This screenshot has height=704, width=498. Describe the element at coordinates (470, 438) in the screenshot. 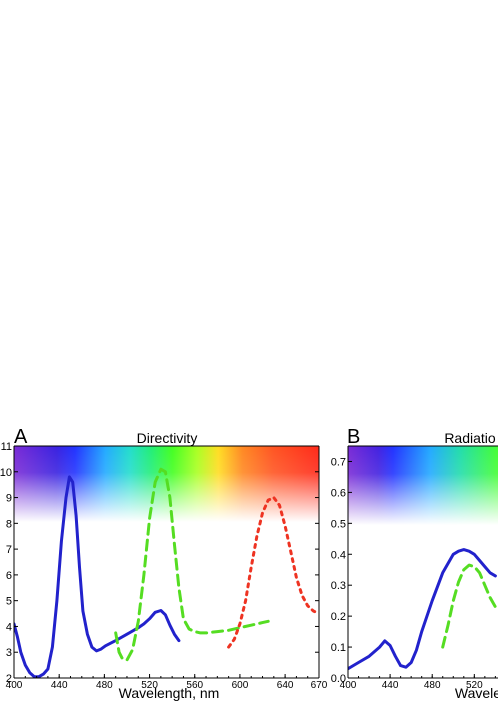

I see `chart-title: Radiatio` at that location.